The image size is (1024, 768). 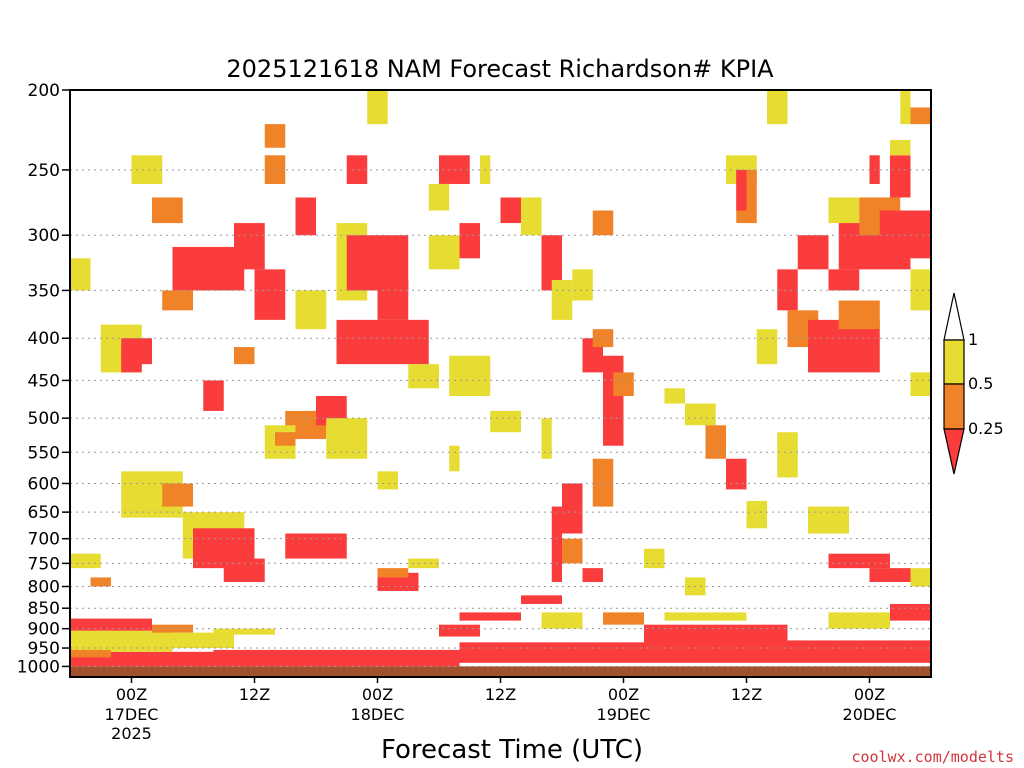 What do you see at coordinates (44, 484) in the screenshot?
I see `y-tick-label: 600` at bounding box center [44, 484].